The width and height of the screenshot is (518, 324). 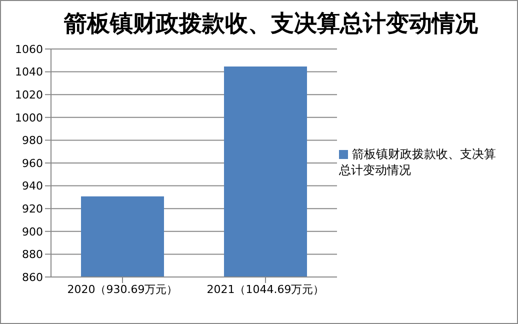 What do you see at coordinates (32, 186) in the screenshot?
I see `y-tick-label: 940` at bounding box center [32, 186].